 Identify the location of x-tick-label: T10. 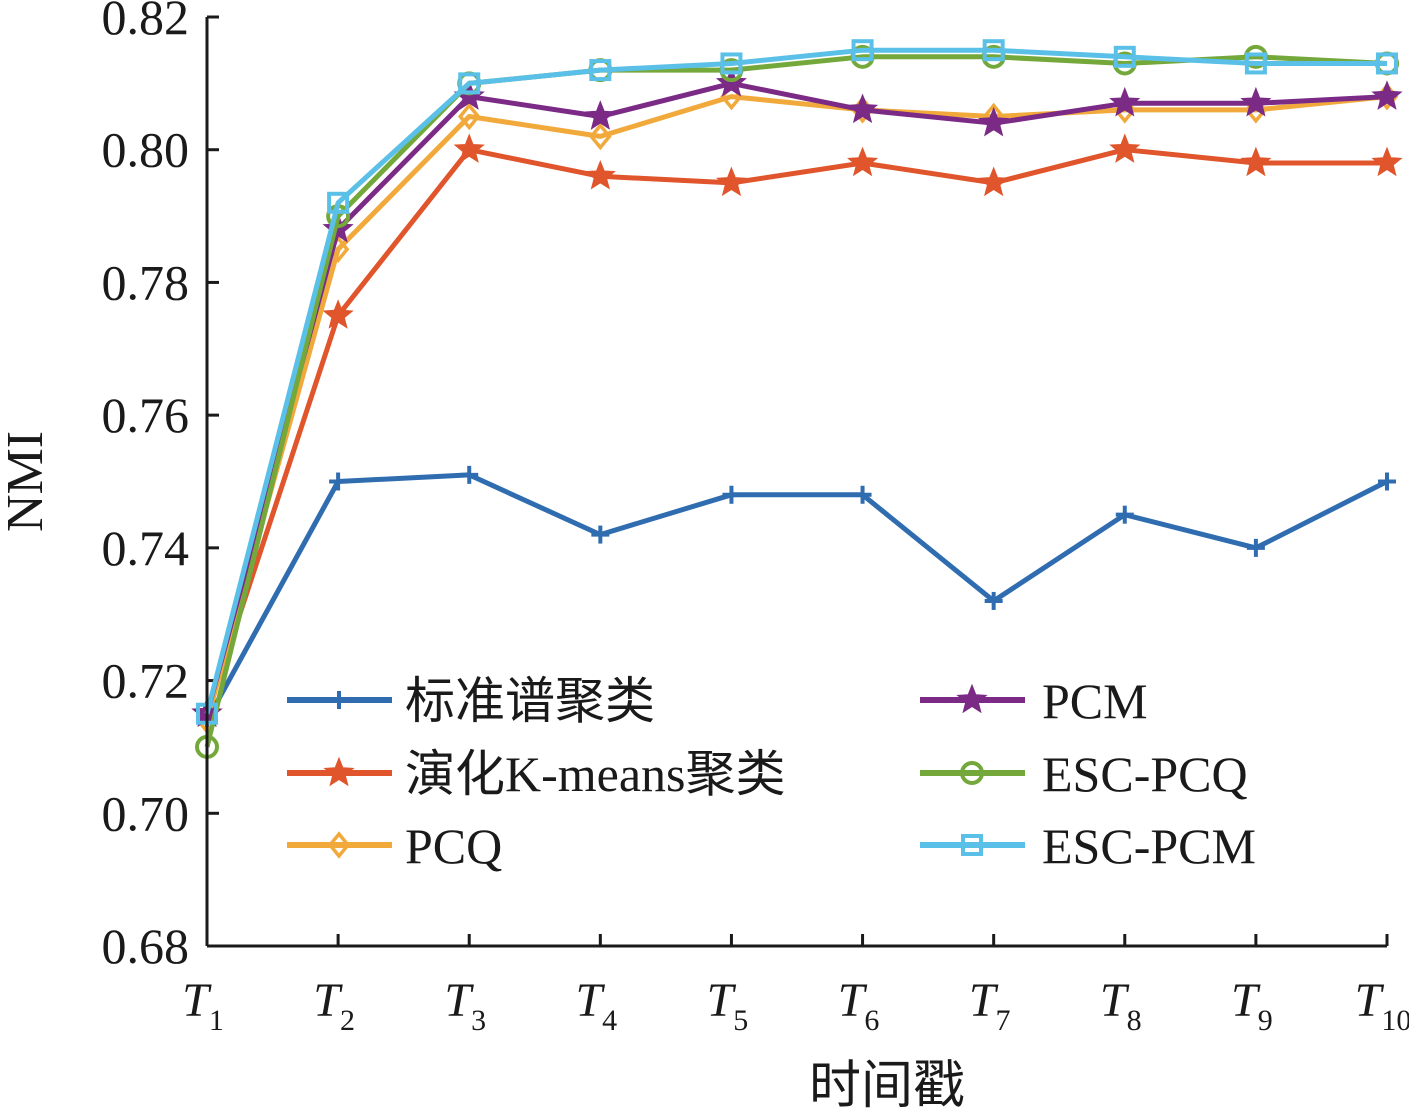
(1382, 1005).